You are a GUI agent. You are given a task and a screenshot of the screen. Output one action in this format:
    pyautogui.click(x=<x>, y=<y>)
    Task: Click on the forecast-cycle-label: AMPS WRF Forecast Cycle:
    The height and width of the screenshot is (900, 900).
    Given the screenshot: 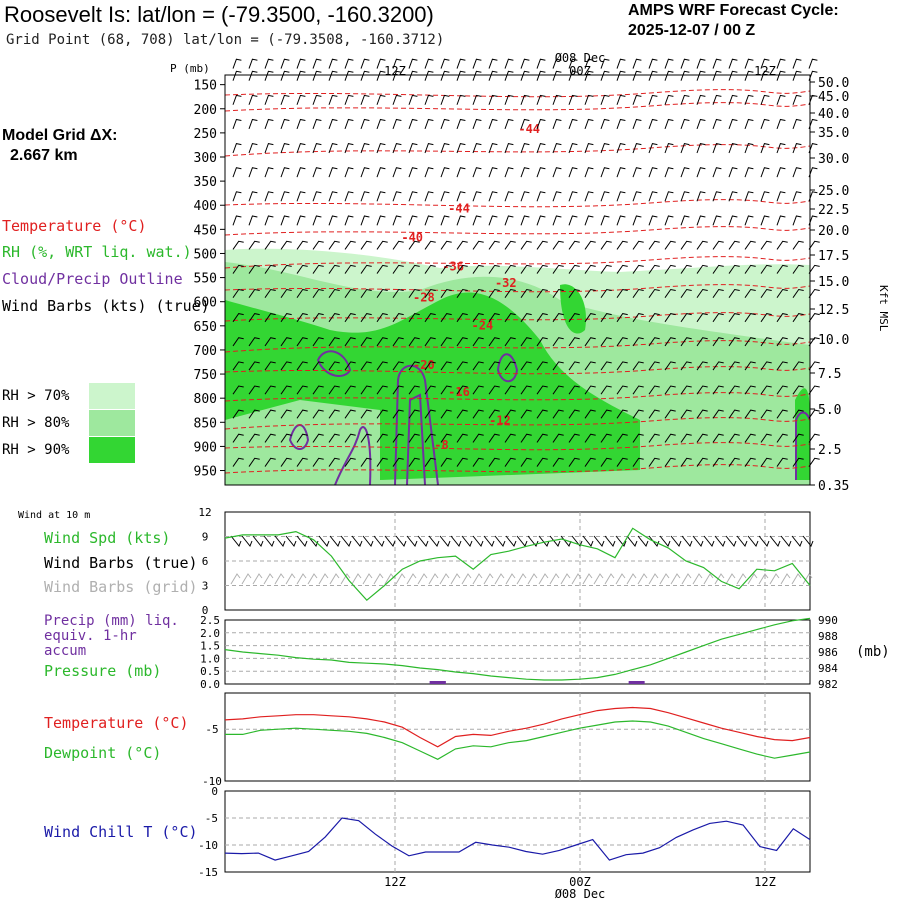 What is the action you would take?
    pyautogui.click(x=733, y=10)
    